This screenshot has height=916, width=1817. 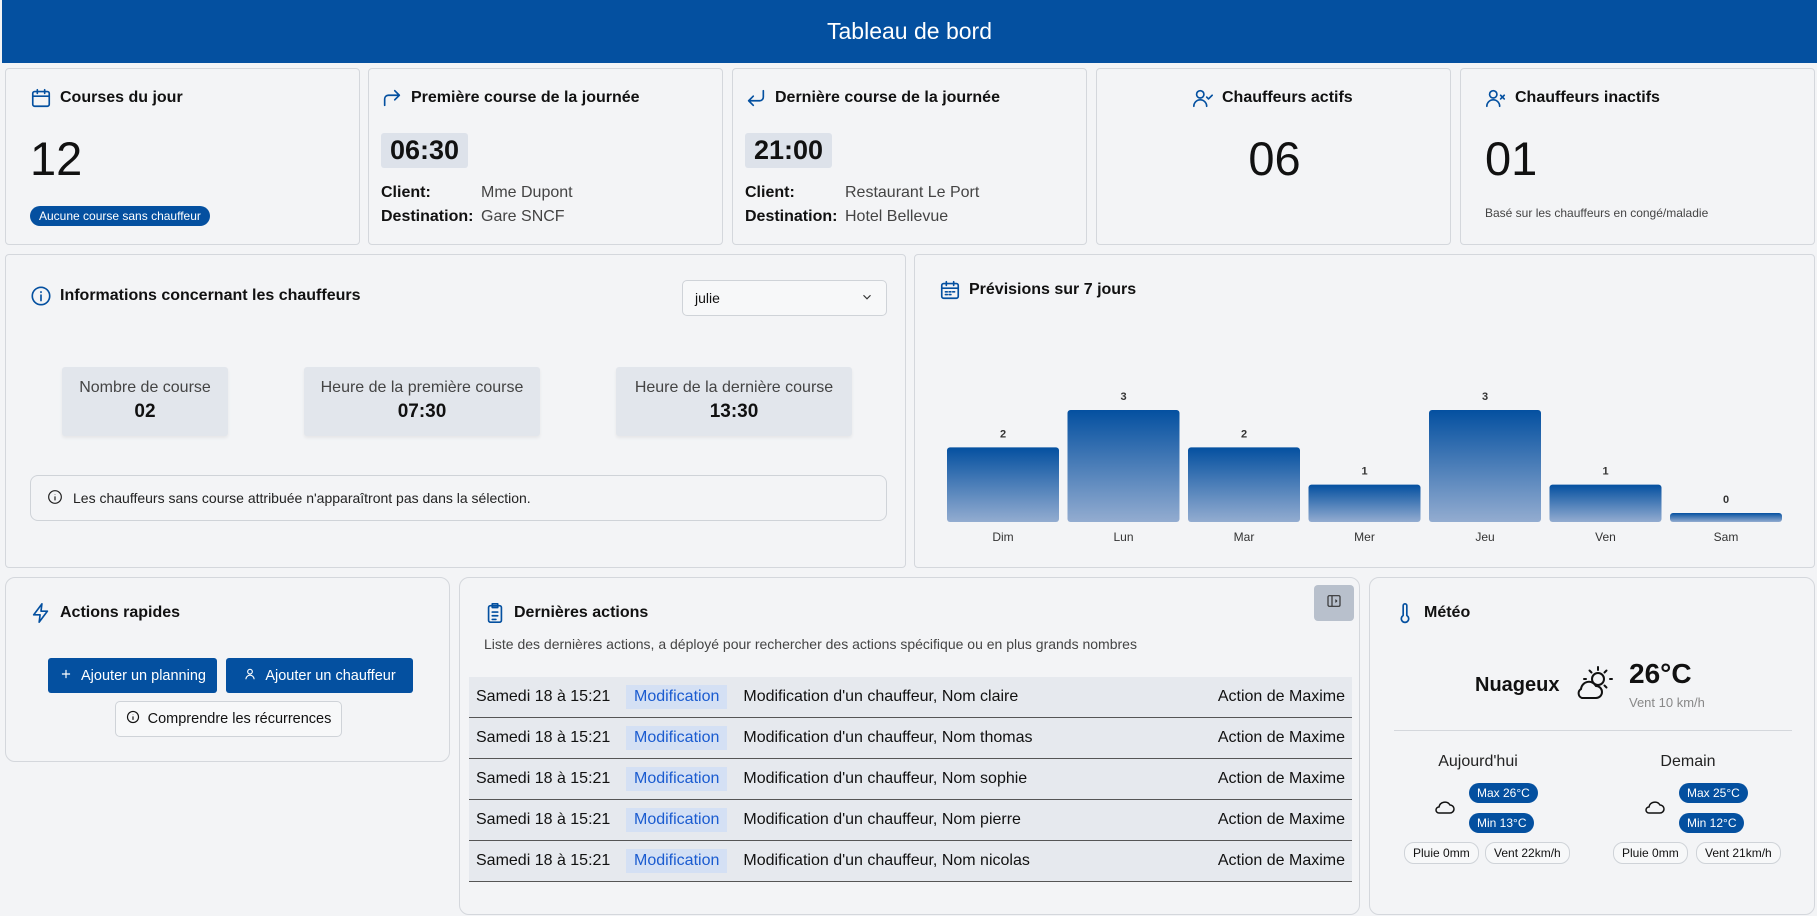 What do you see at coordinates (1003, 484) in the screenshot?
I see `bar-dim` at bounding box center [1003, 484].